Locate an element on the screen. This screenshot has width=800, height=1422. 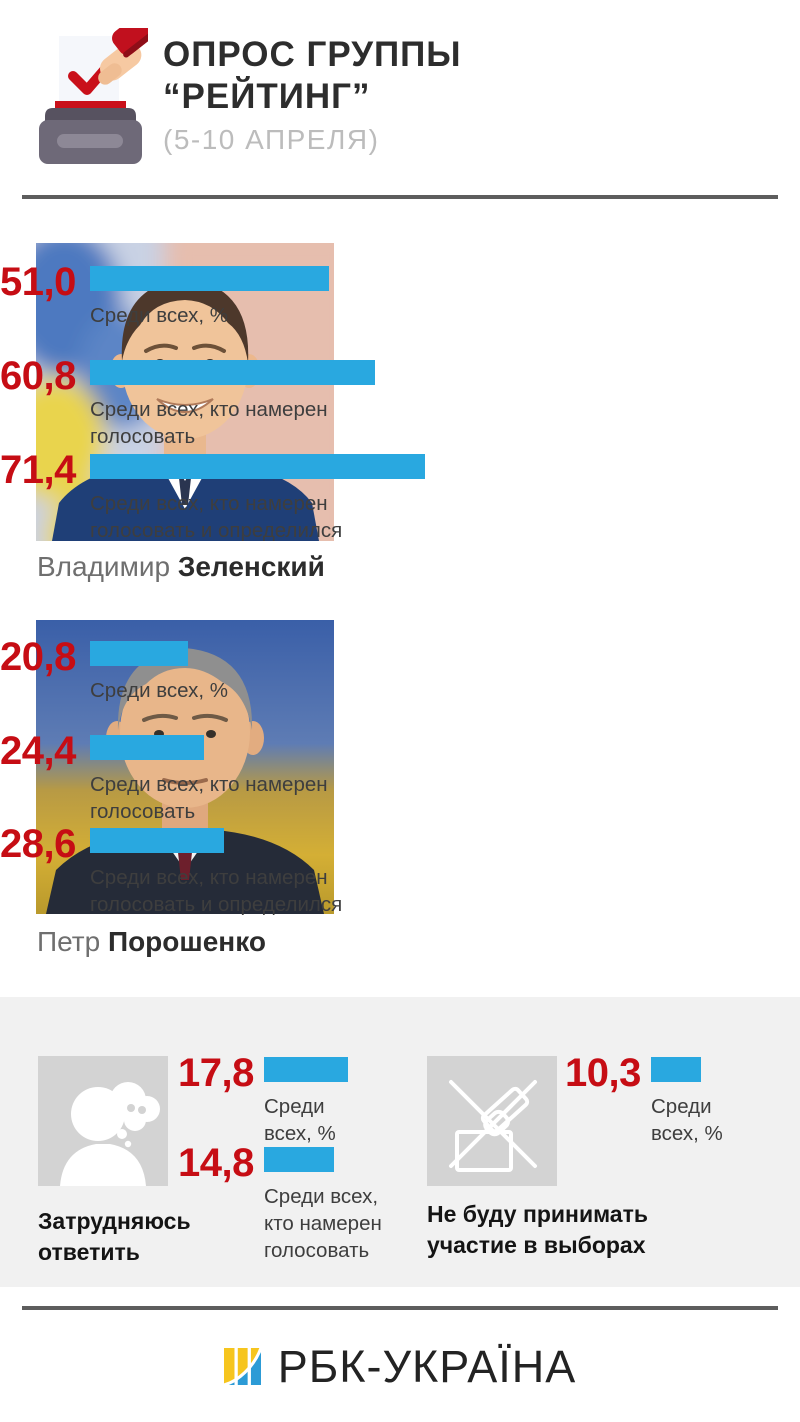
page-title-line1: ОПРОС ГРУППЫ is located at coordinates (312, 54).